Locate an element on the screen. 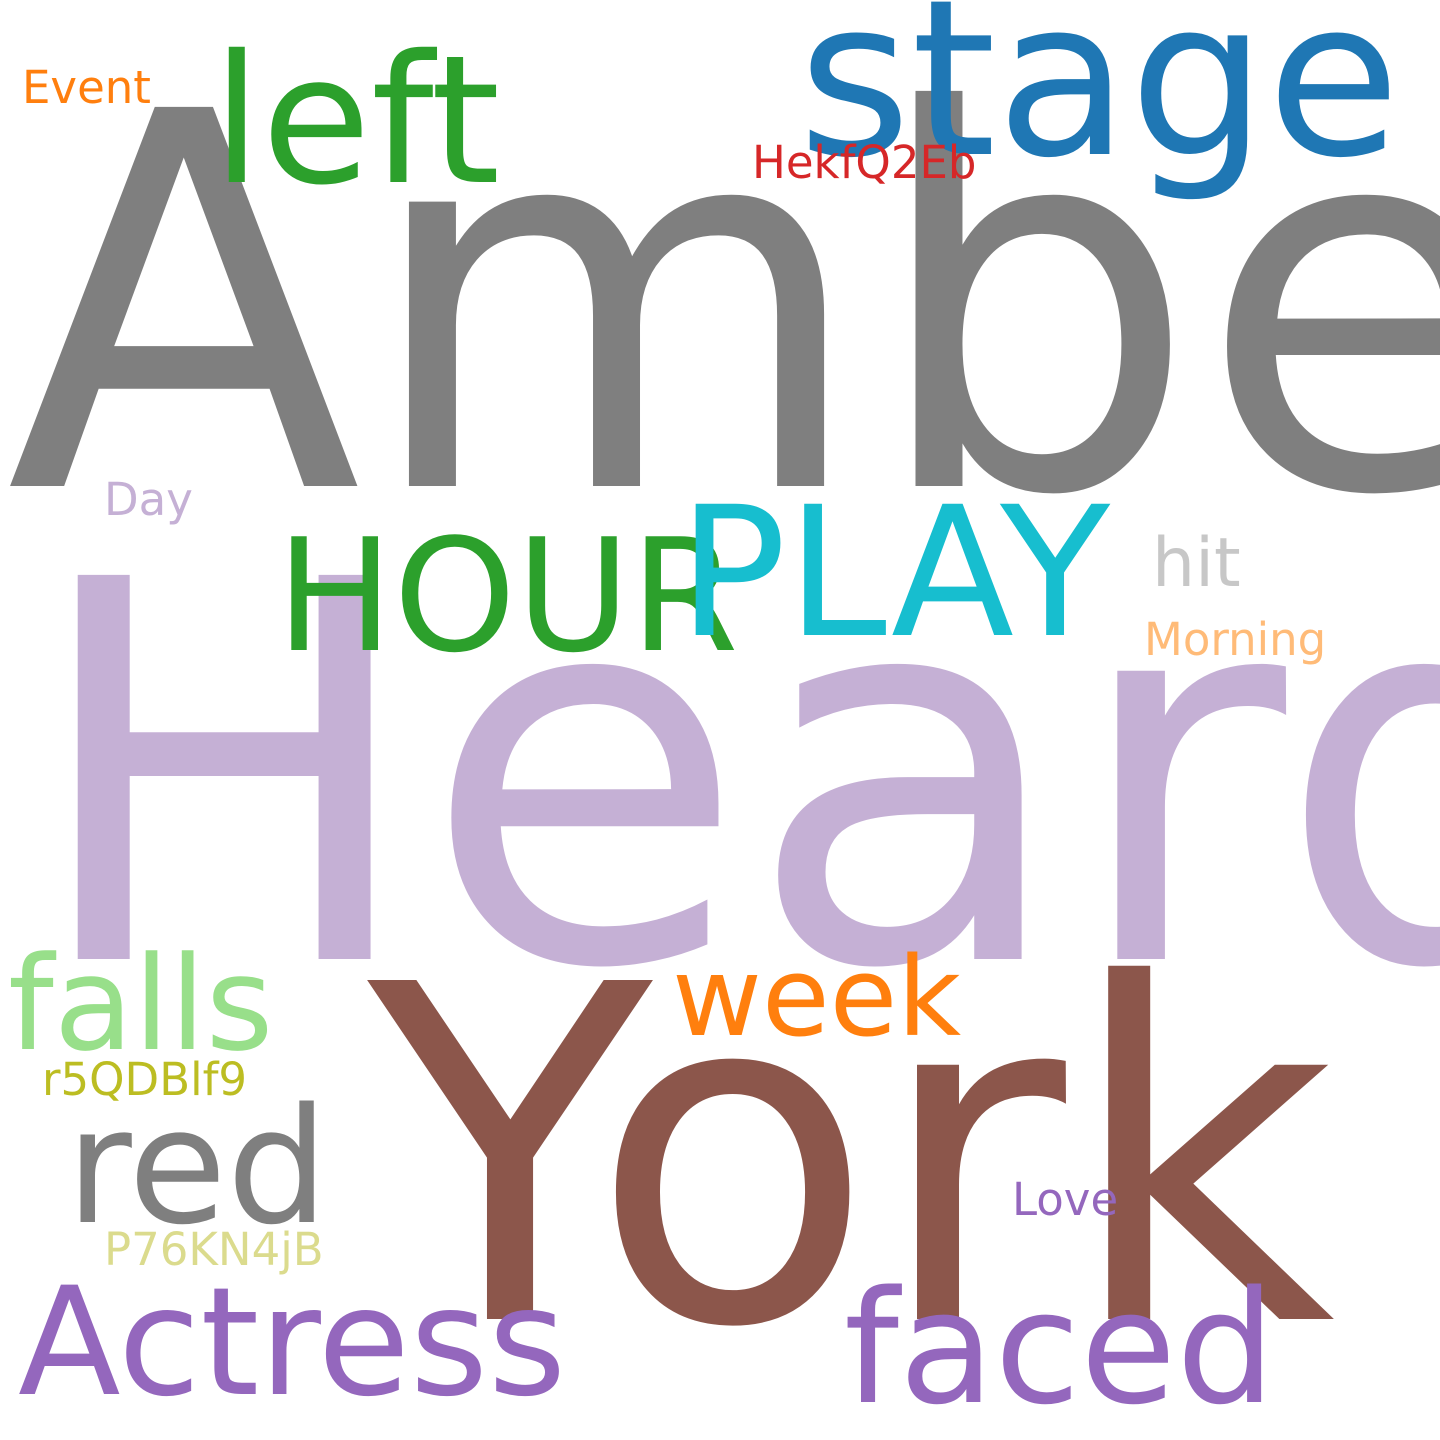 This screenshot has height=1440, width=1440. word-hekfq2eb: HekfQ2Eb is located at coordinates (864, 162).